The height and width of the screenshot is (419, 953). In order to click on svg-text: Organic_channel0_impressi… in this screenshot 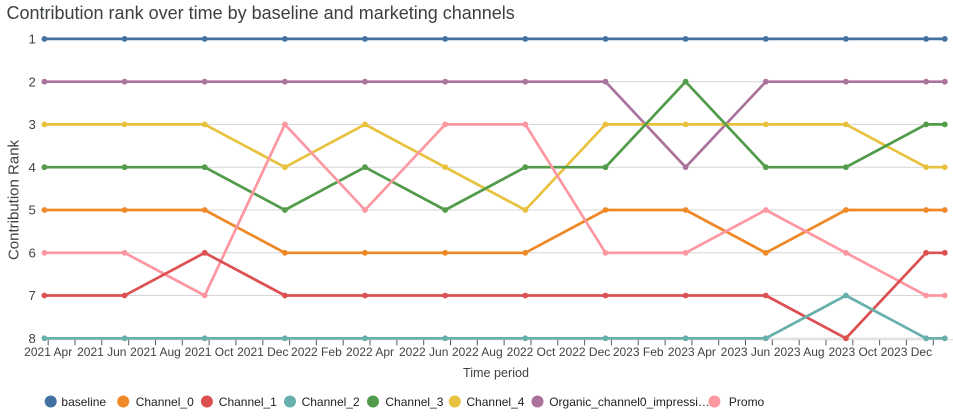, I will do `click(629, 402)`.